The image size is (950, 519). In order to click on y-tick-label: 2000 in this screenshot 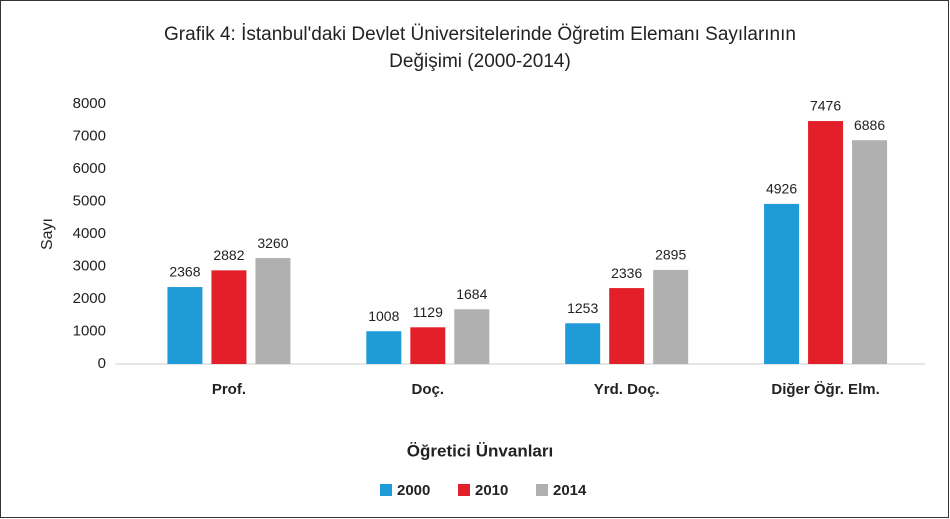, I will do `click(89, 298)`.